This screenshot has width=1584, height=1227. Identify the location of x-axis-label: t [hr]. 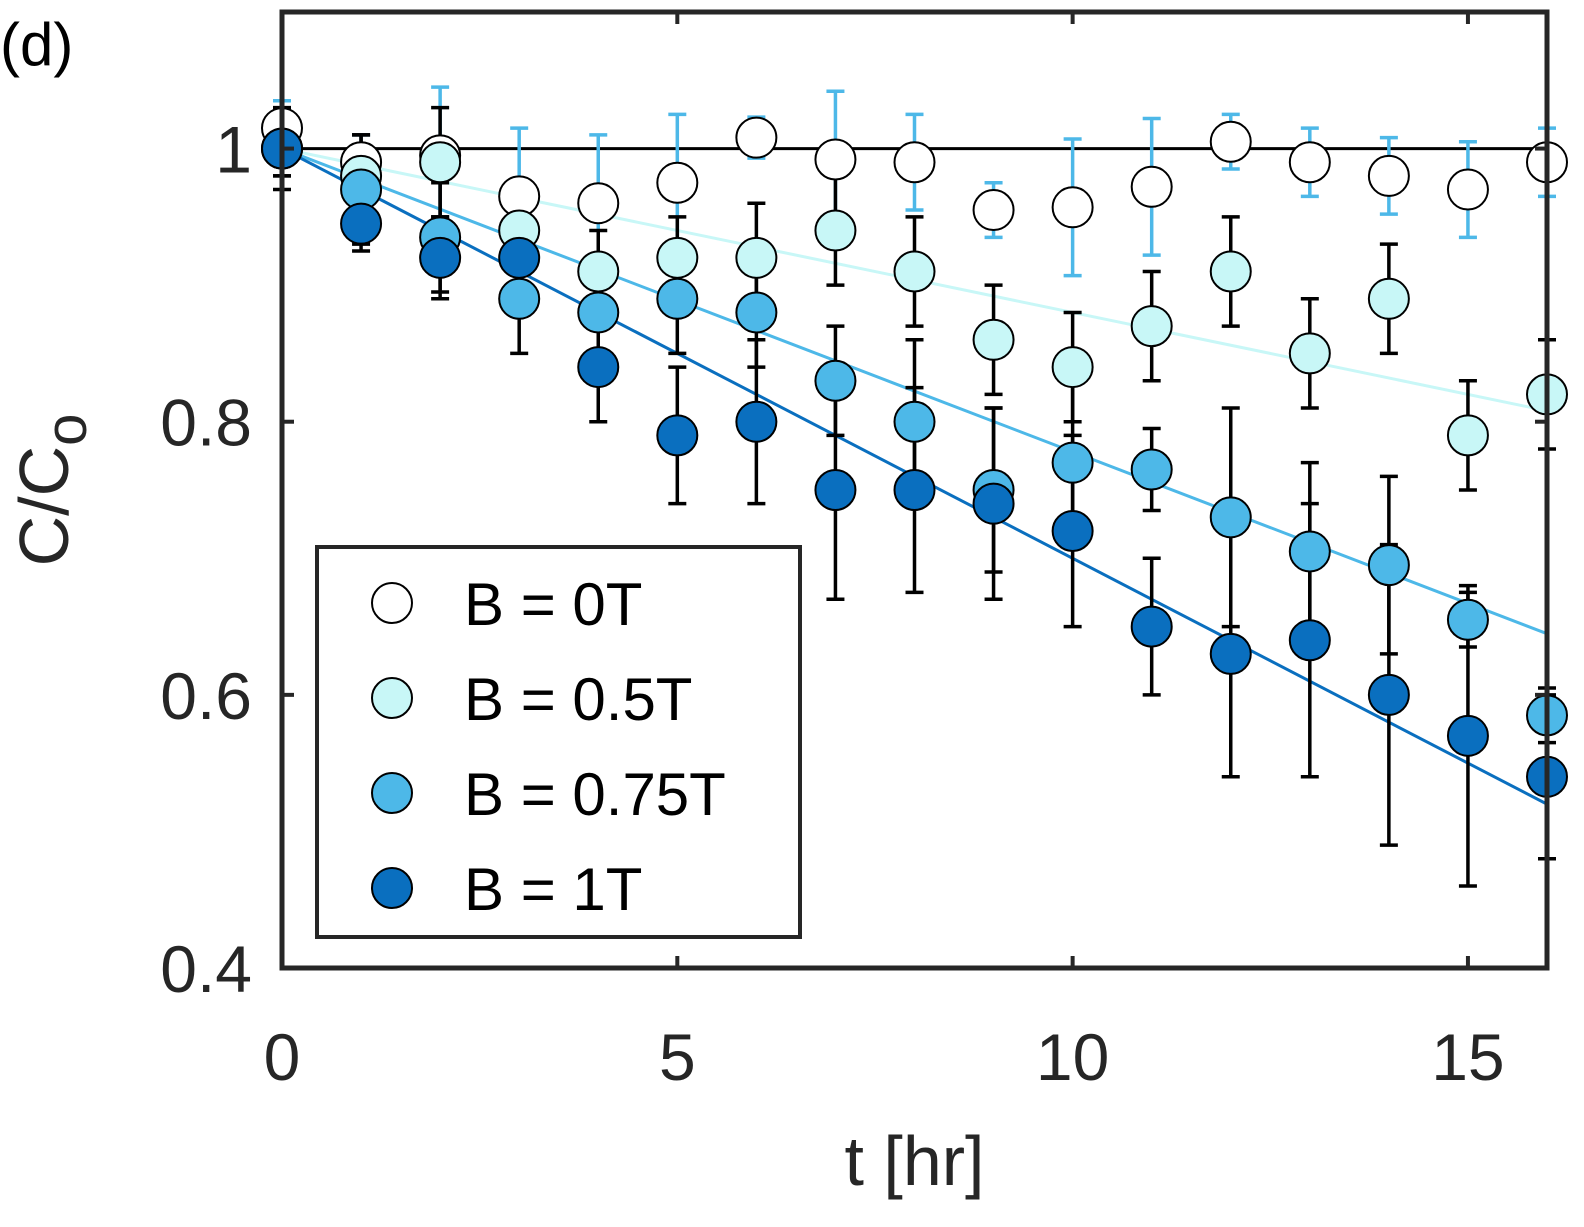
(914, 1161).